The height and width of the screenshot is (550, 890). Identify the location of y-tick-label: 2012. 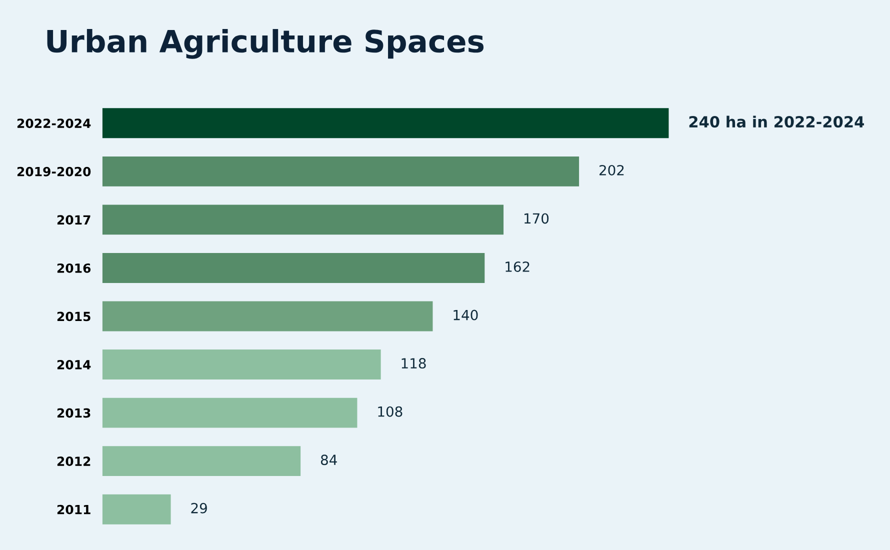
(73, 461).